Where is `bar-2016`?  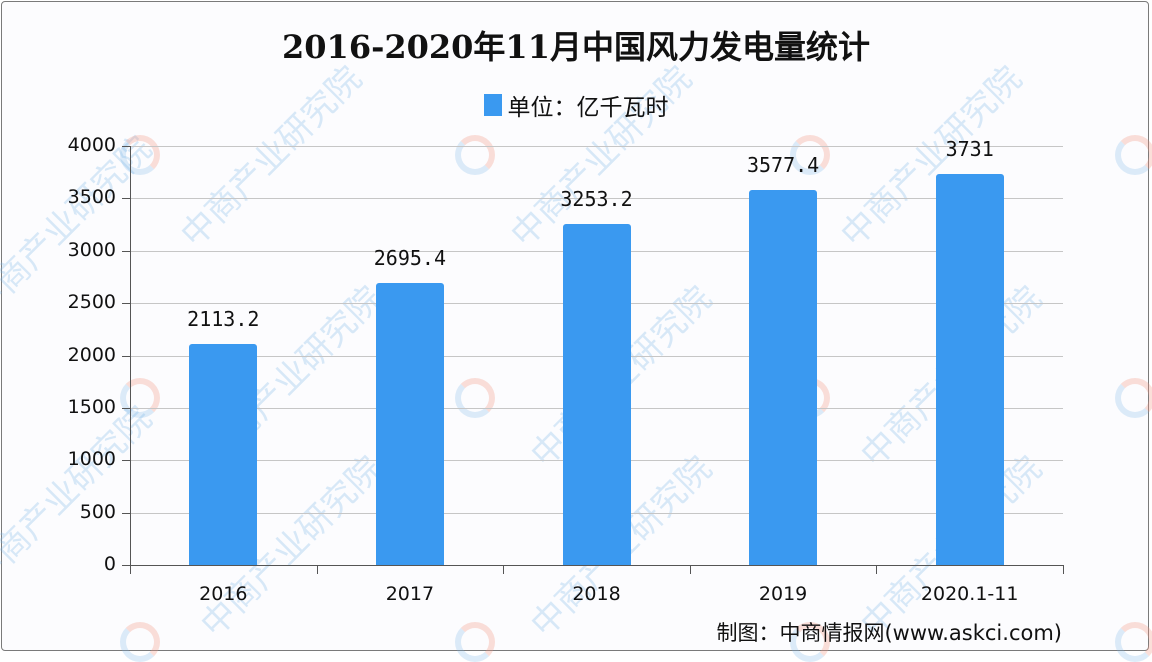 bar-2016 is located at coordinates (223, 454).